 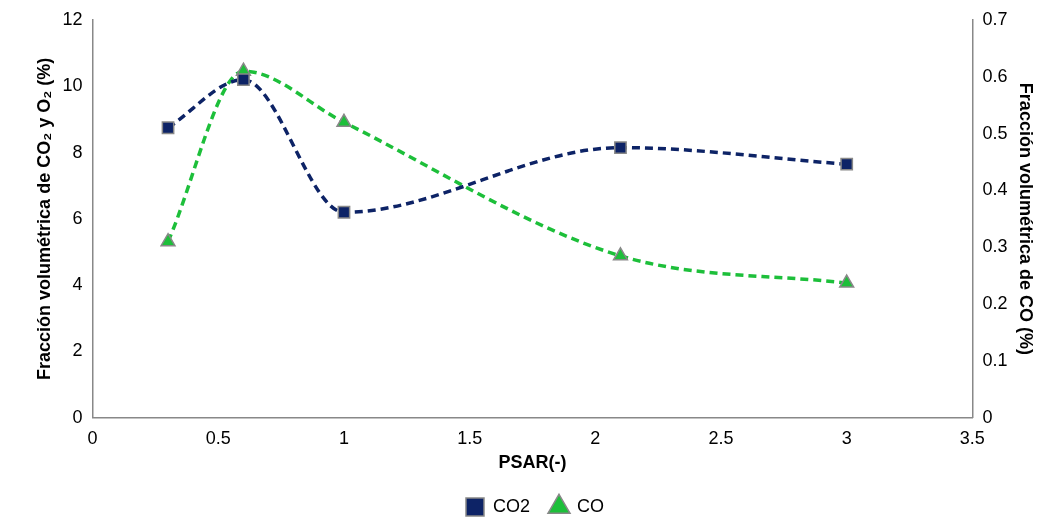 What do you see at coordinates (1026, 218) in the screenshot?
I see `y2-axis-title: Fracción volumétrica de CO (%)` at bounding box center [1026, 218].